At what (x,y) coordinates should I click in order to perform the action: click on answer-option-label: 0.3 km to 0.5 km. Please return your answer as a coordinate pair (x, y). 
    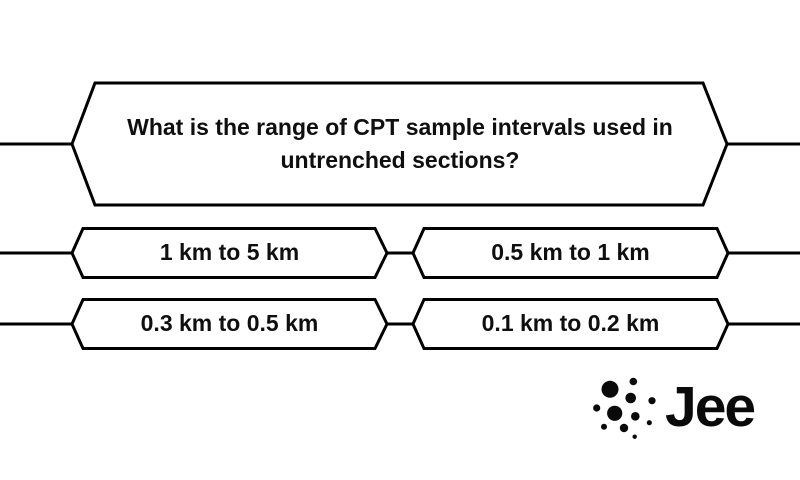
    Looking at the image, I should click on (229, 323).